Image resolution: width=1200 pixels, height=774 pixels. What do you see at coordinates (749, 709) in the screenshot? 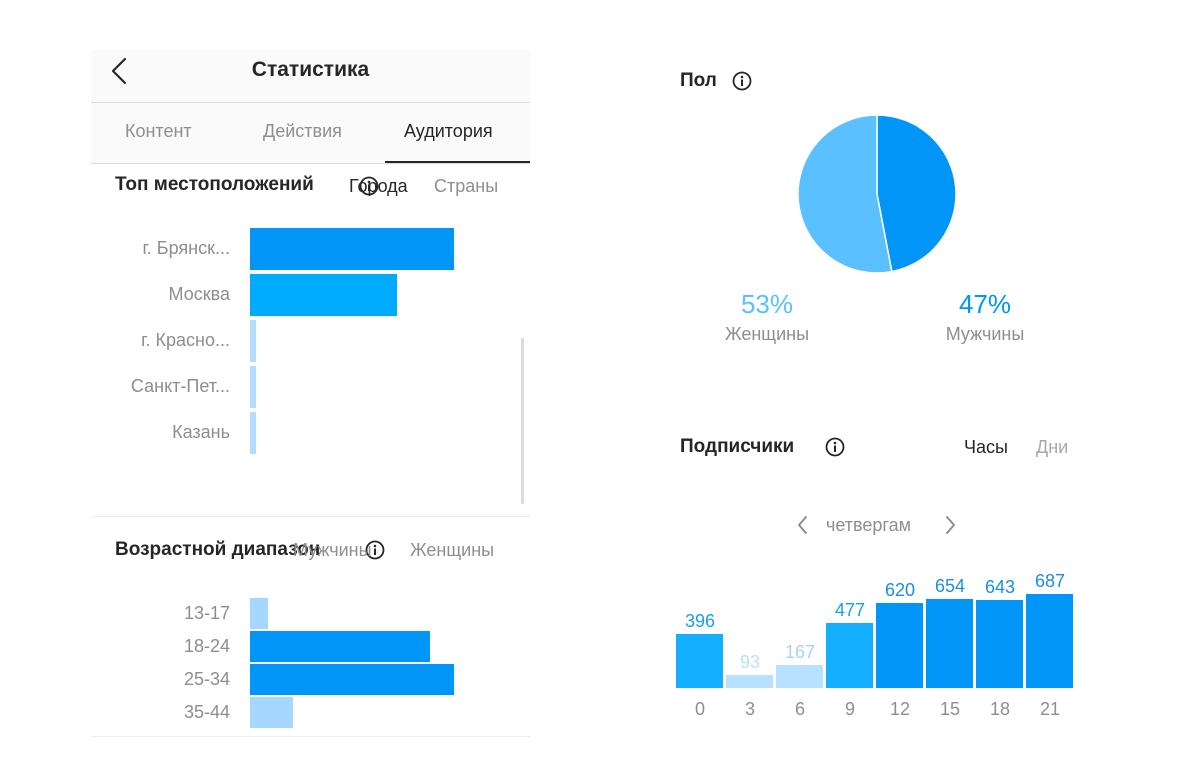
I see `x-tick-label: 3` at bounding box center [749, 709].